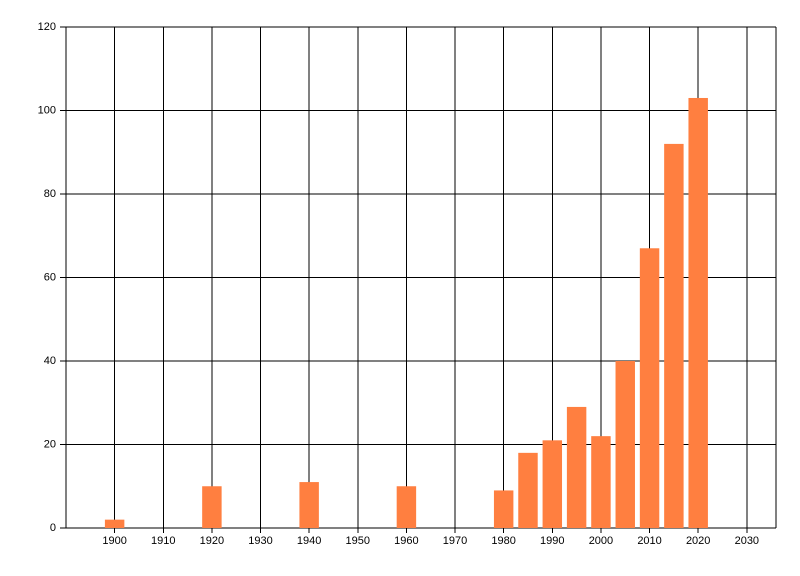 Image resolution: width=800 pixels, height=576 pixels. Describe the element at coordinates (406, 541) in the screenshot. I see `x-tick-label: 1960` at that location.